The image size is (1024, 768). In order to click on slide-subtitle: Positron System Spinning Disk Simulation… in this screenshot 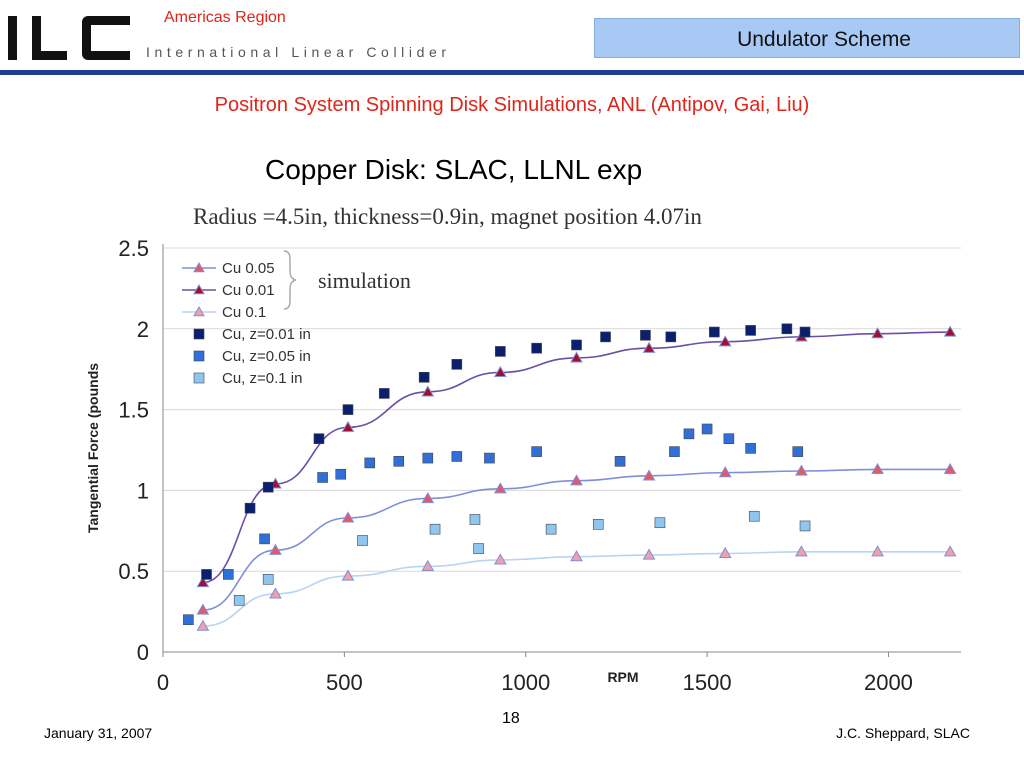, I will do `click(512, 105)`.